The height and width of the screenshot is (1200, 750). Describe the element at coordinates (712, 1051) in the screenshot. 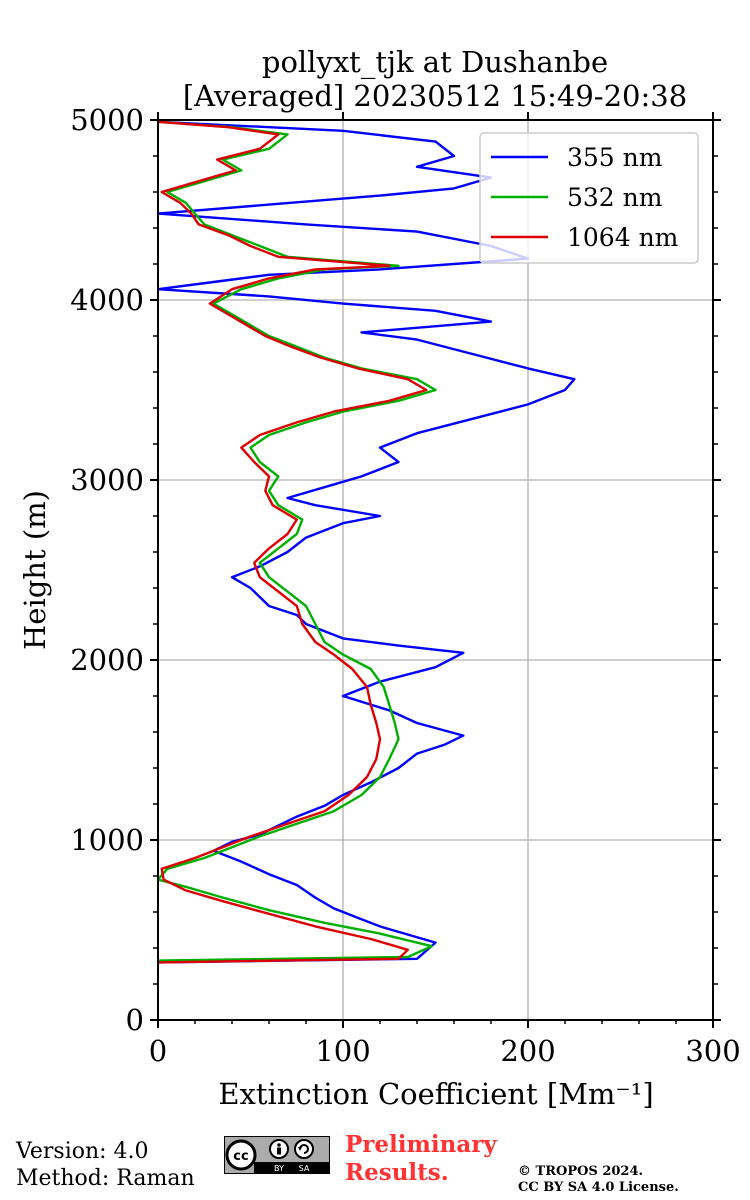

I see `x-tick-label: 300` at that location.